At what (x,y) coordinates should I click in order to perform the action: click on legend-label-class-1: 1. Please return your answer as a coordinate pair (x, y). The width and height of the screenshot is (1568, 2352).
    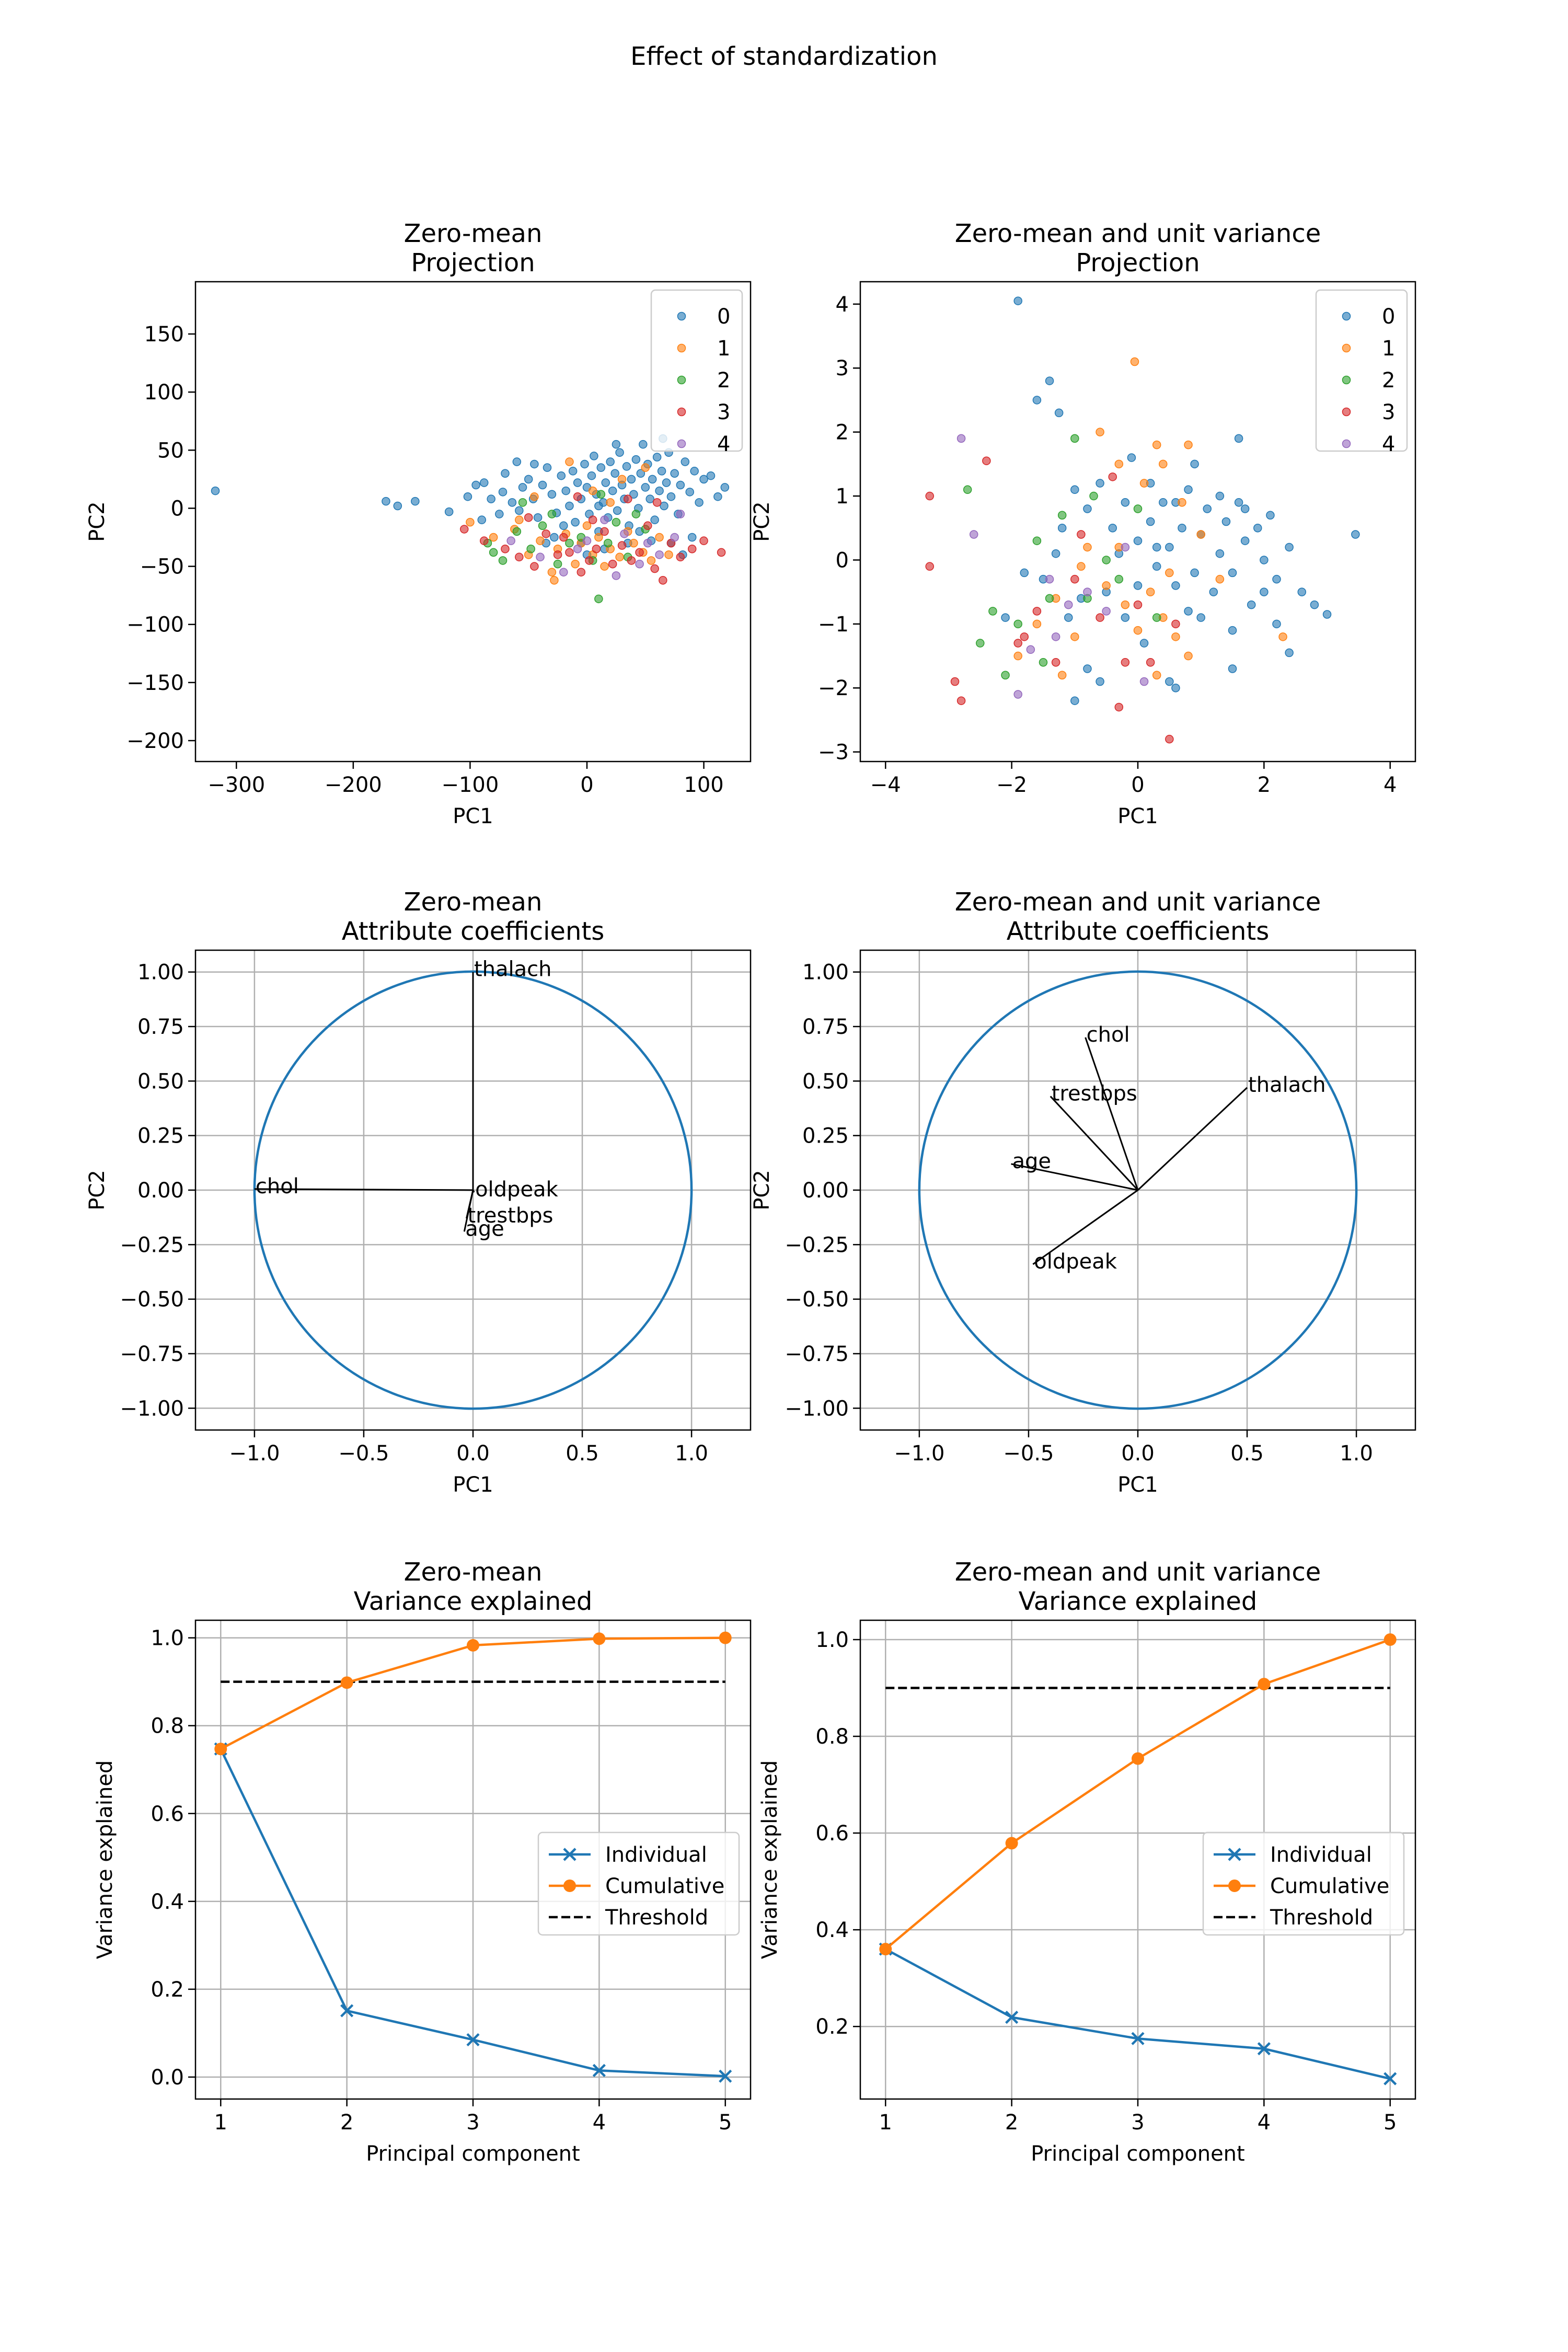
    Looking at the image, I should click on (723, 349).